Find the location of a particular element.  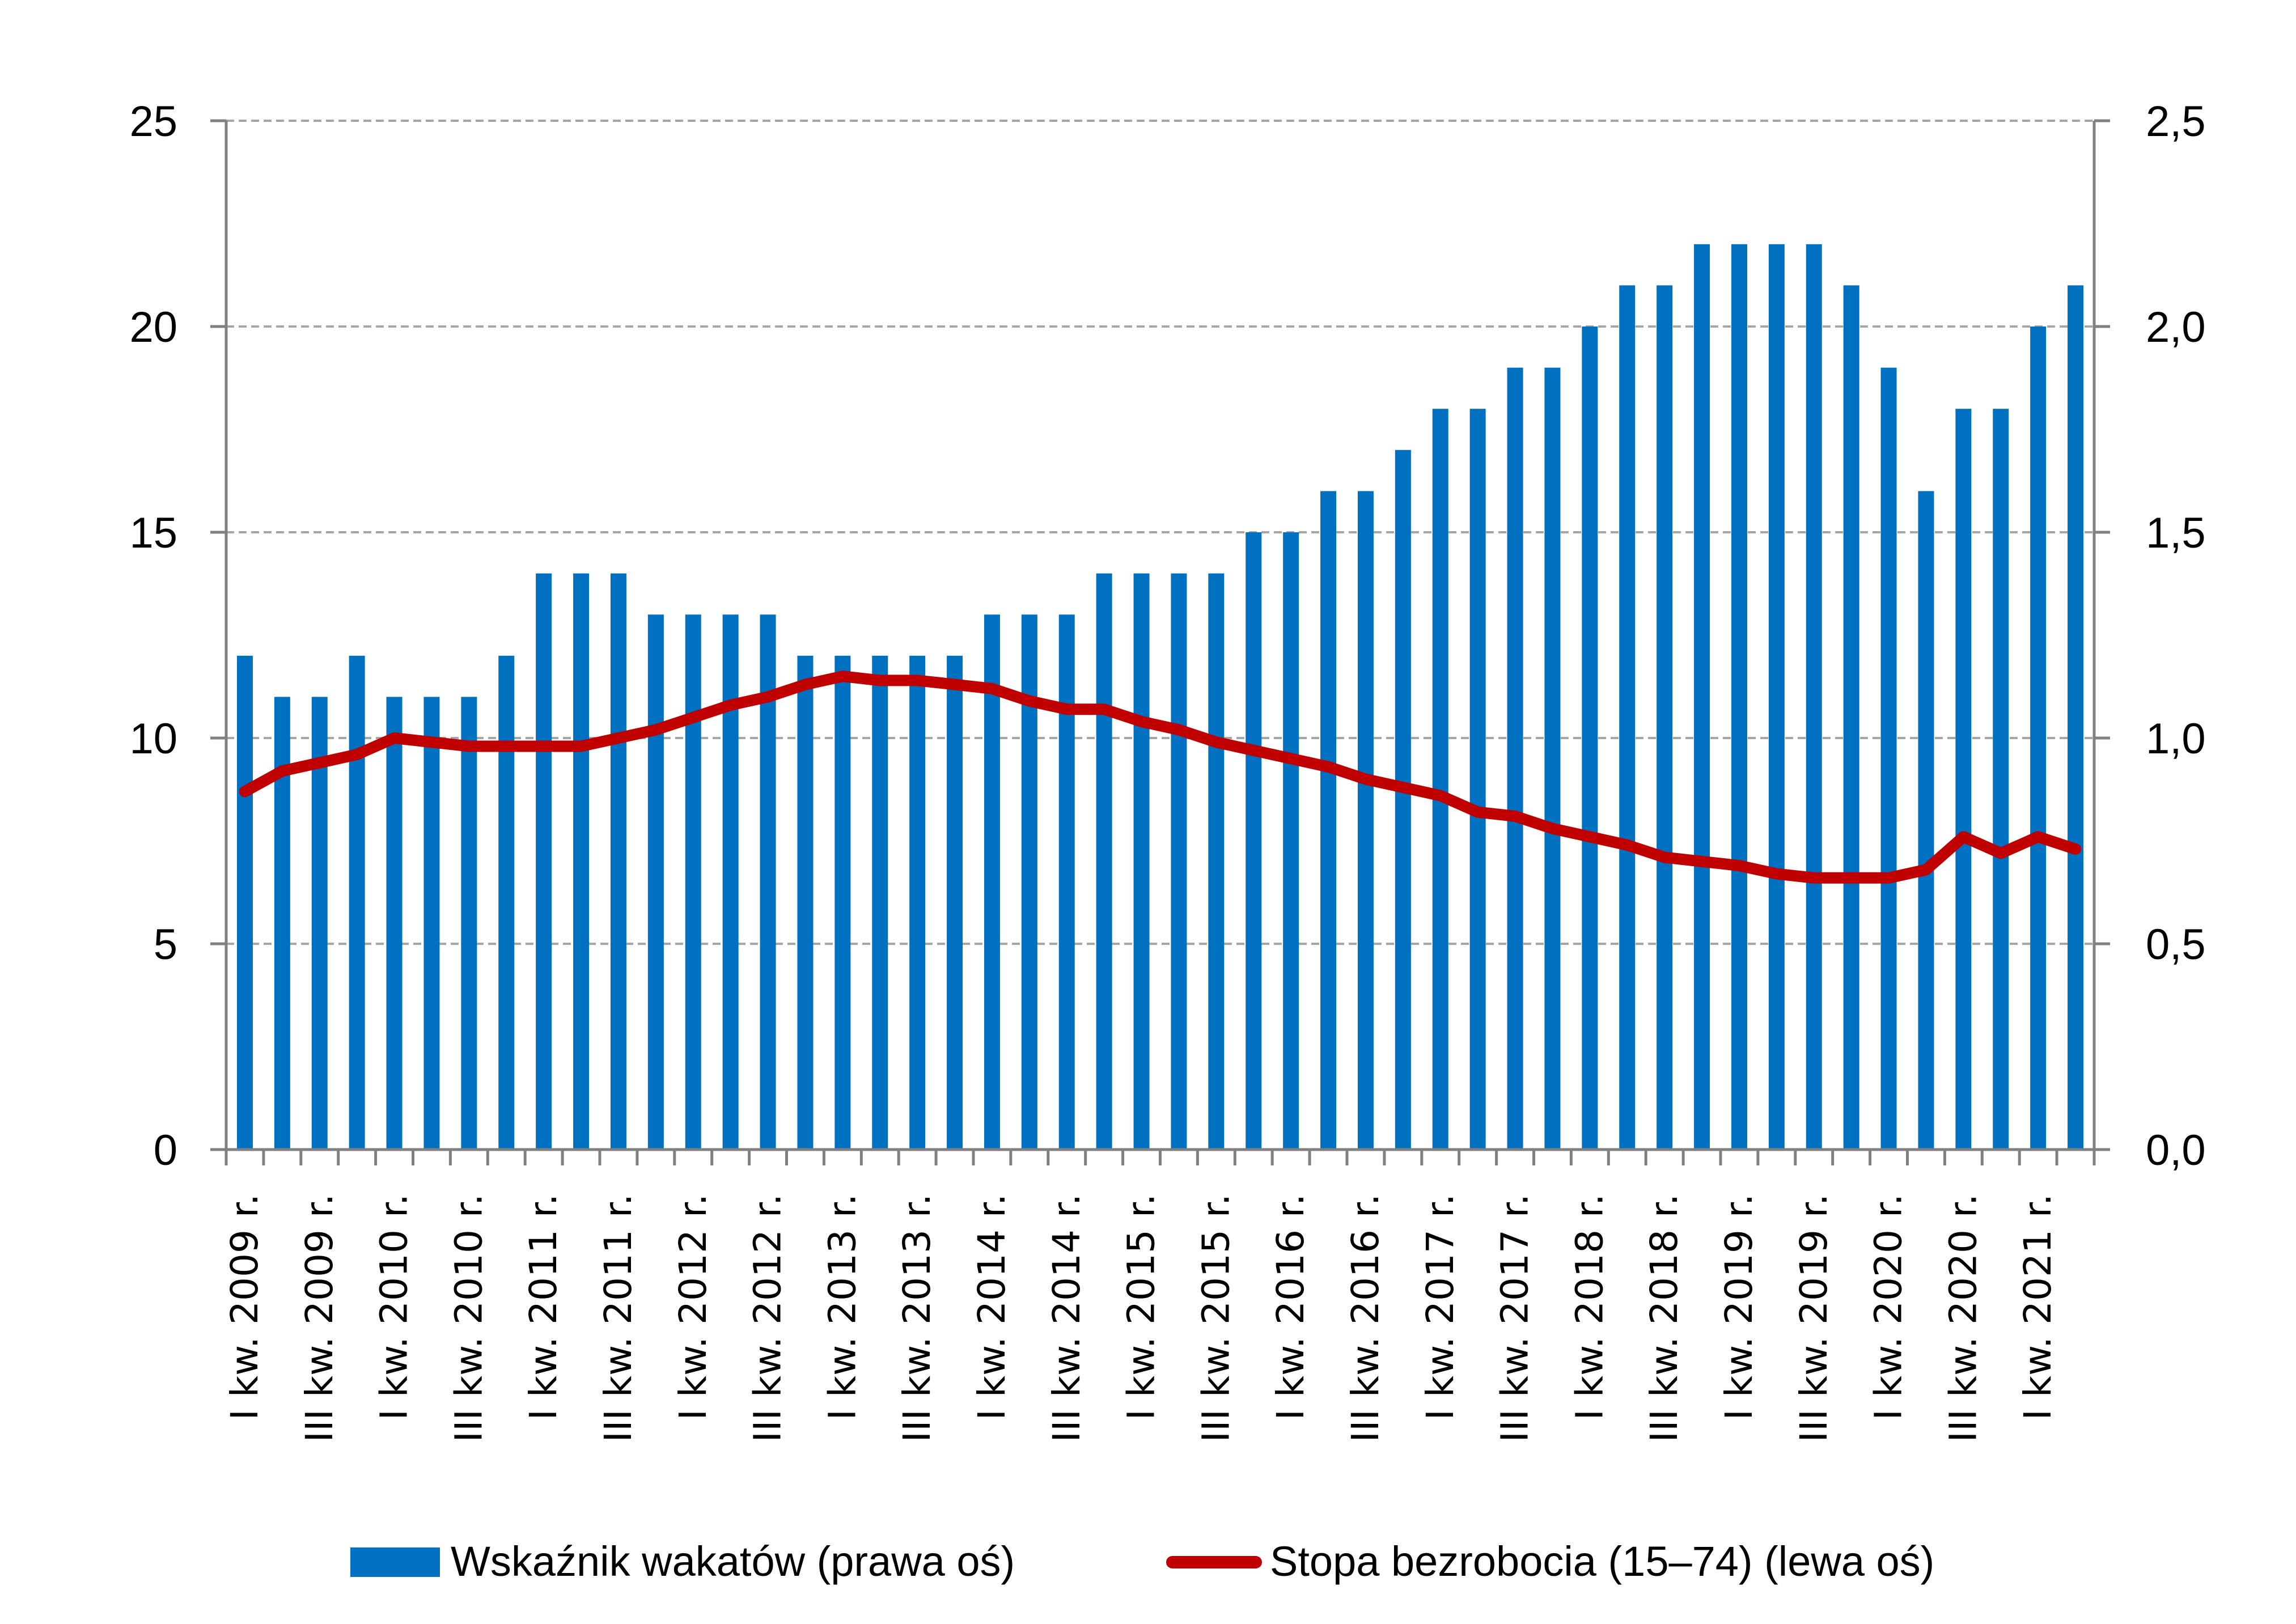

legend-item-vacancy-rate: Wskaźnik wakatów (prawa oś) is located at coordinates (682, 1561).